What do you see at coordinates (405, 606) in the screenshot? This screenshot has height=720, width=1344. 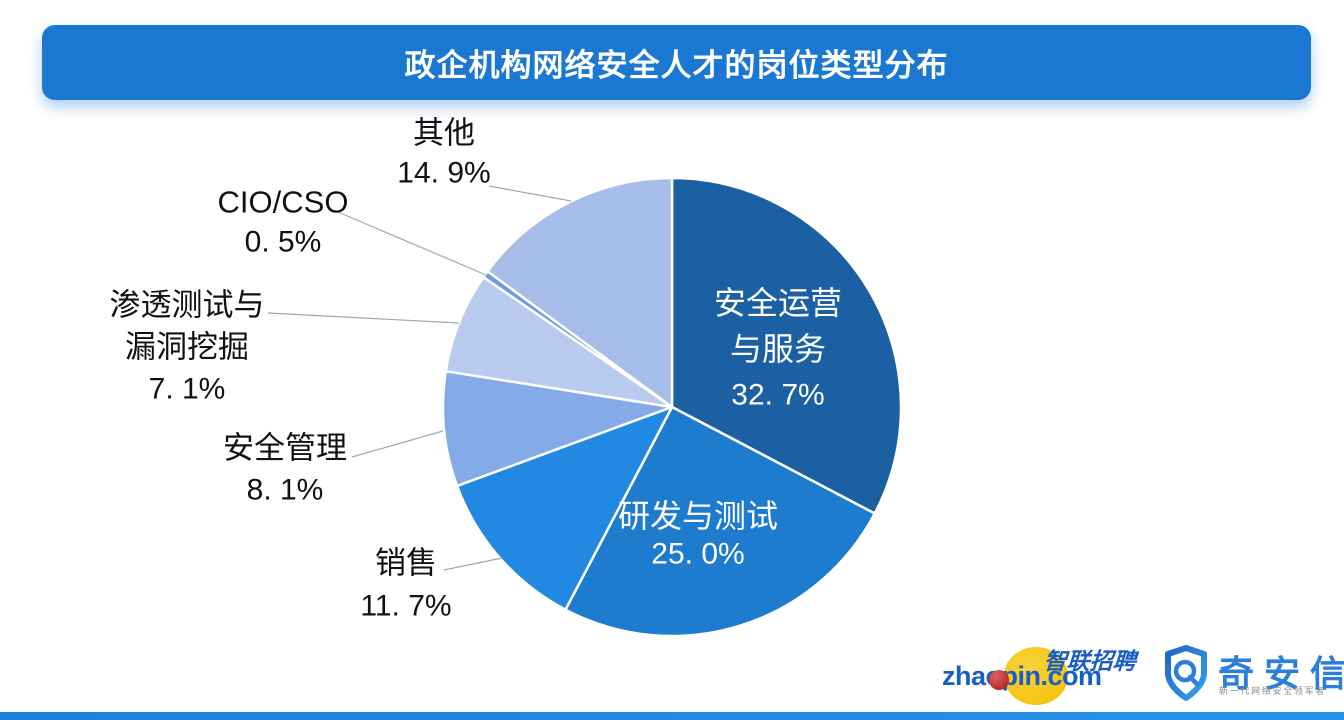 I see `slice-percent-label: 11. 7%` at bounding box center [405, 606].